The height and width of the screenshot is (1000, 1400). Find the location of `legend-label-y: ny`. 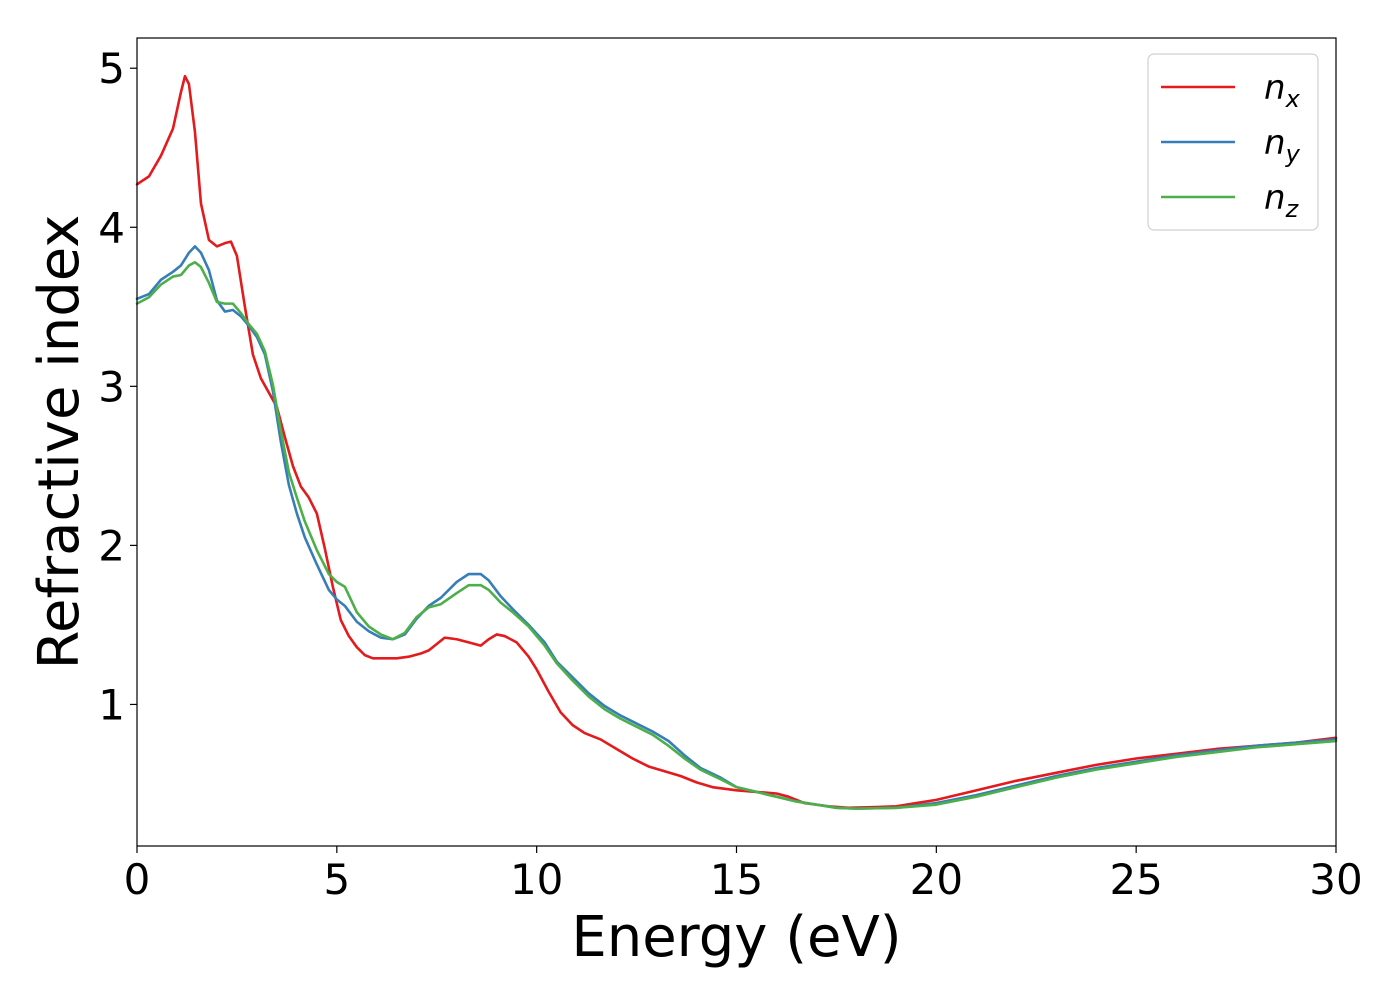

legend-label-y: ny is located at coordinates (1282, 145).